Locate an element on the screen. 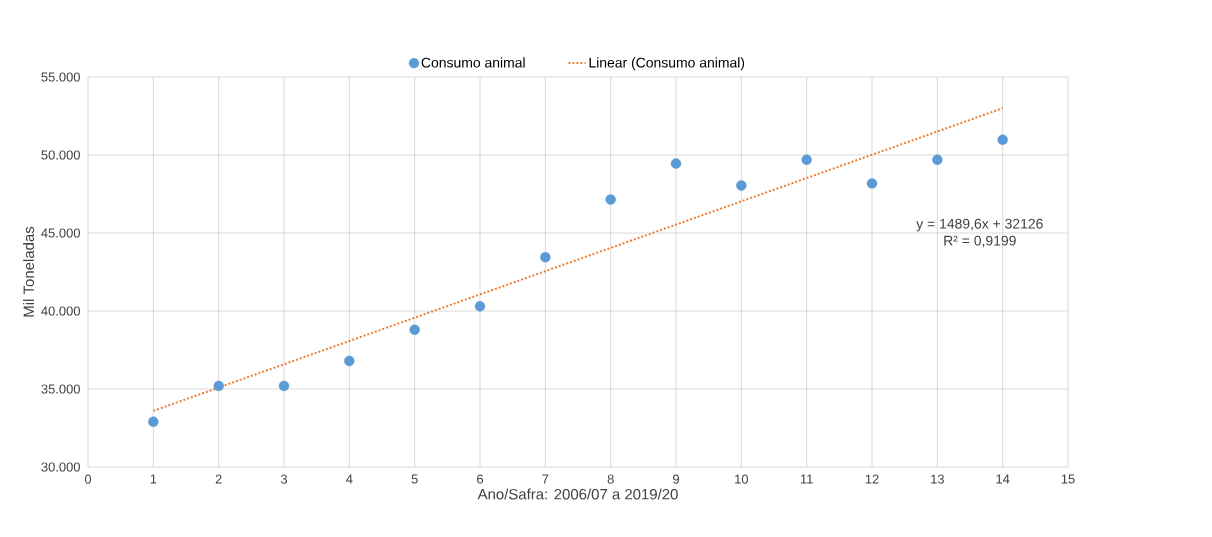 This screenshot has height=537, width=1212. x-axis-title: Ano/Safra: 2006/07 a 2019/20 is located at coordinates (577, 494).